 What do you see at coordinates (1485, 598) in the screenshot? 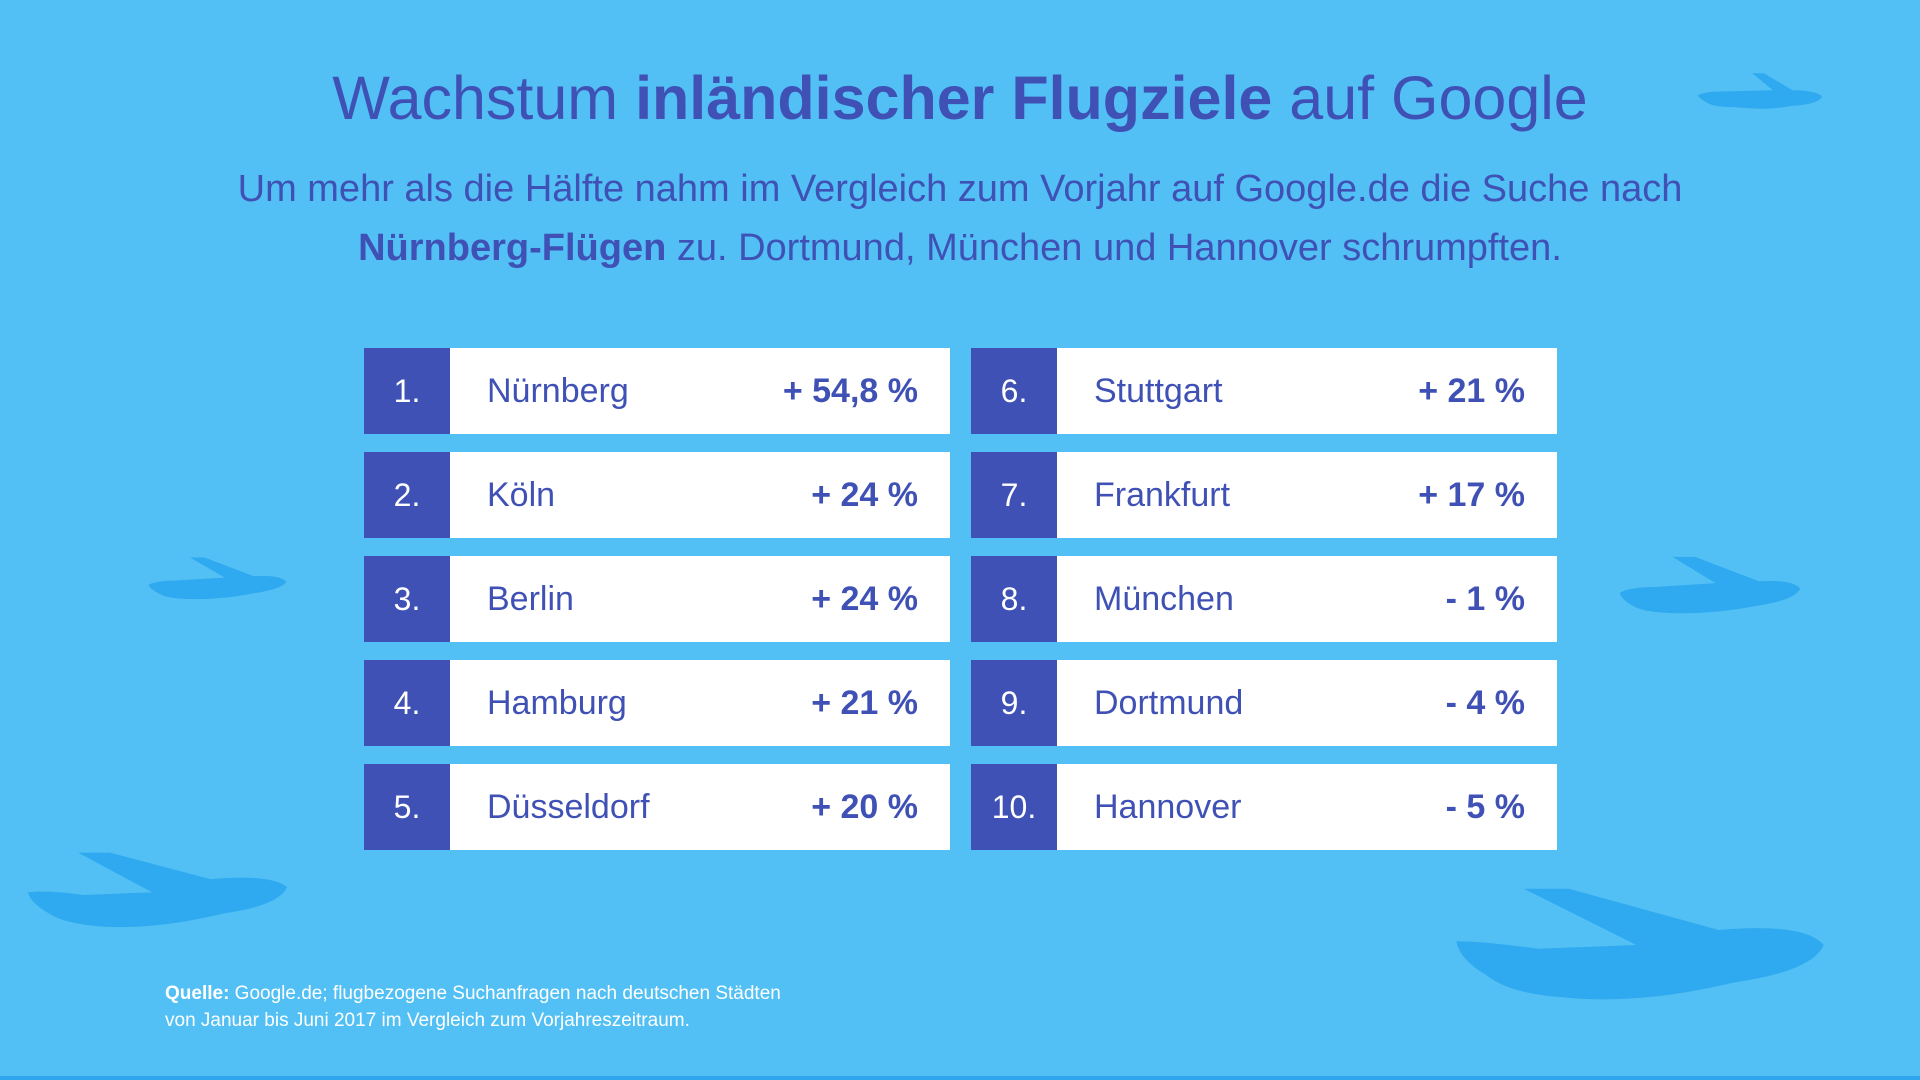
I see `growth-value: - 1 %` at bounding box center [1485, 598].